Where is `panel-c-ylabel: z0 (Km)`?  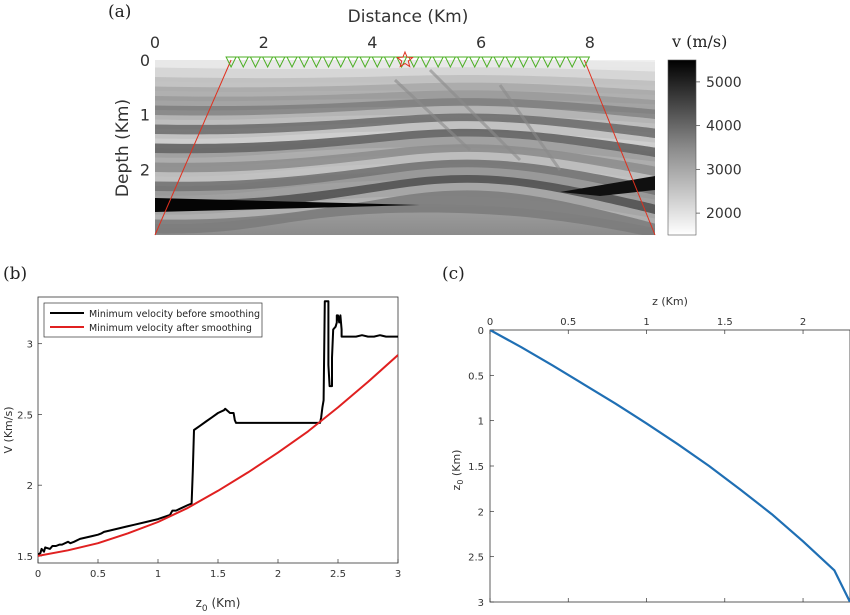
panel-c-ylabel: z0 (Km) is located at coordinates (457, 470).